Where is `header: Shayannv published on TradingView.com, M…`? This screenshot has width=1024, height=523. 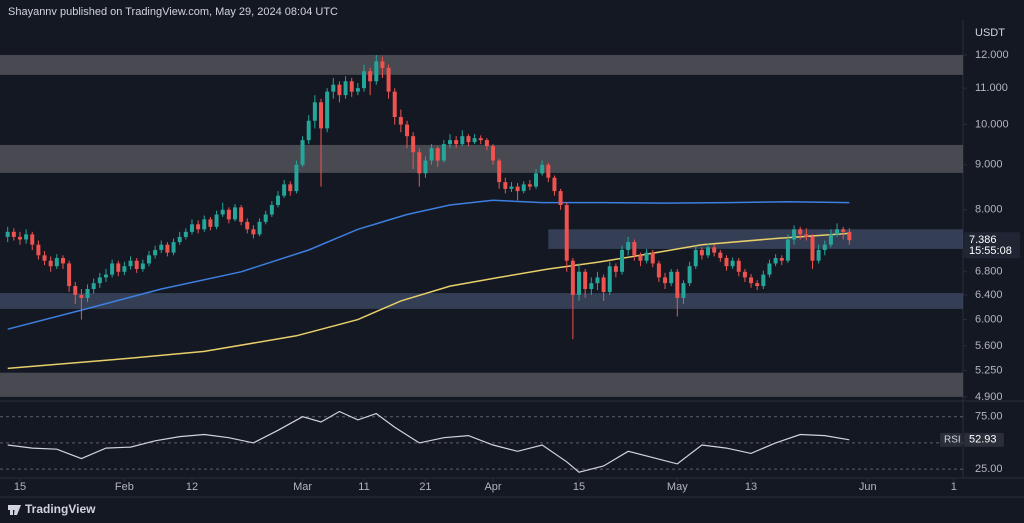
header: Shayannv published on TradingView.com, M… is located at coordinates (173, 12).